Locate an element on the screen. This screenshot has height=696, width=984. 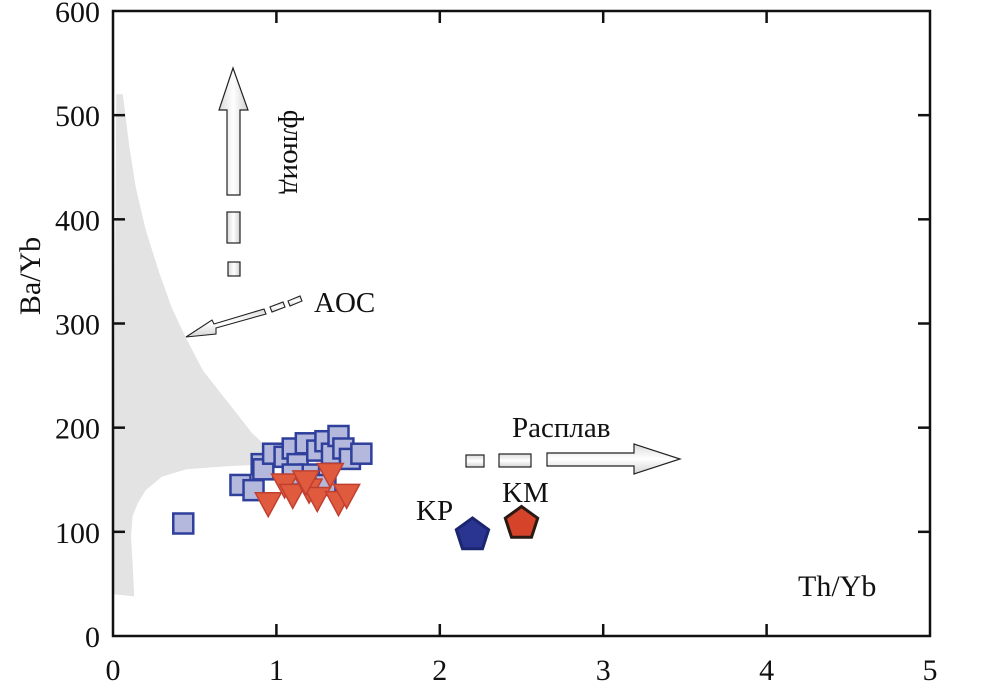
km-point is located at coordinates (521, 521).